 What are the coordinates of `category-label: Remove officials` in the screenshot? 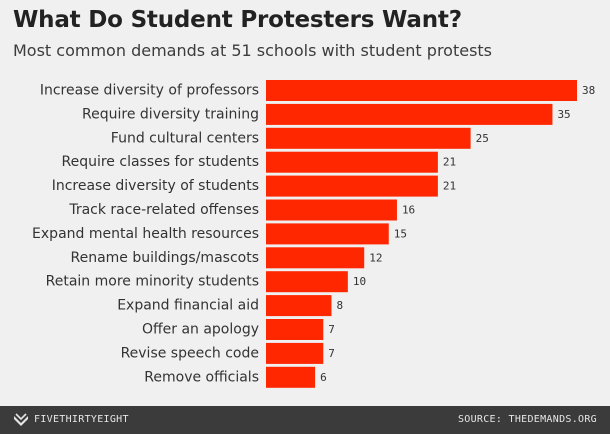 It's located at (201, 377).